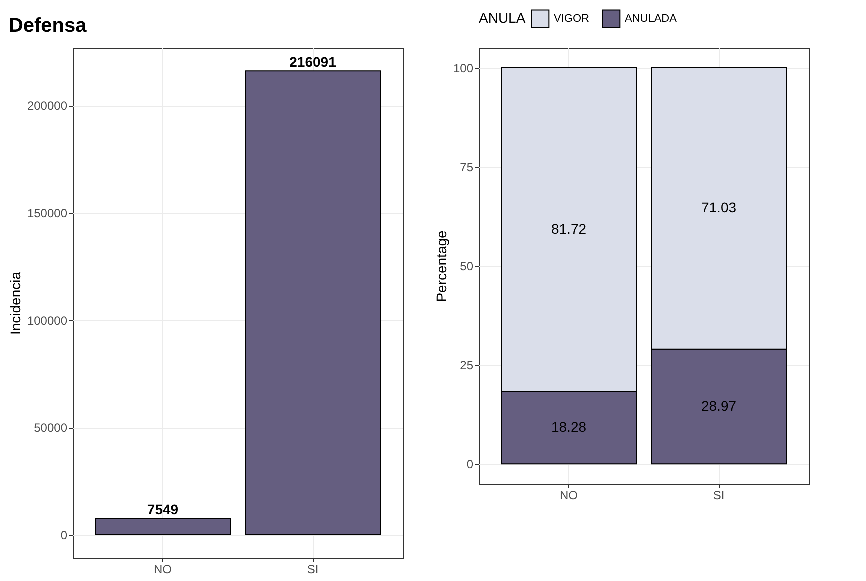 The image size is (866, 581). I want to click on y-axis-title: Incidencia, so click(15, 304).